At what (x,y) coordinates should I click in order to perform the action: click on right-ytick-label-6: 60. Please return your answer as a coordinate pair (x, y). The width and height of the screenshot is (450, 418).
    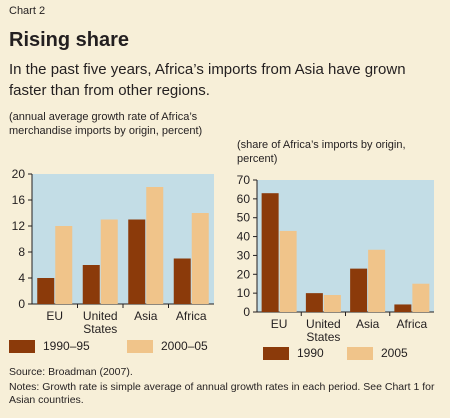
    Looking at the image, I should click on (244, 199).